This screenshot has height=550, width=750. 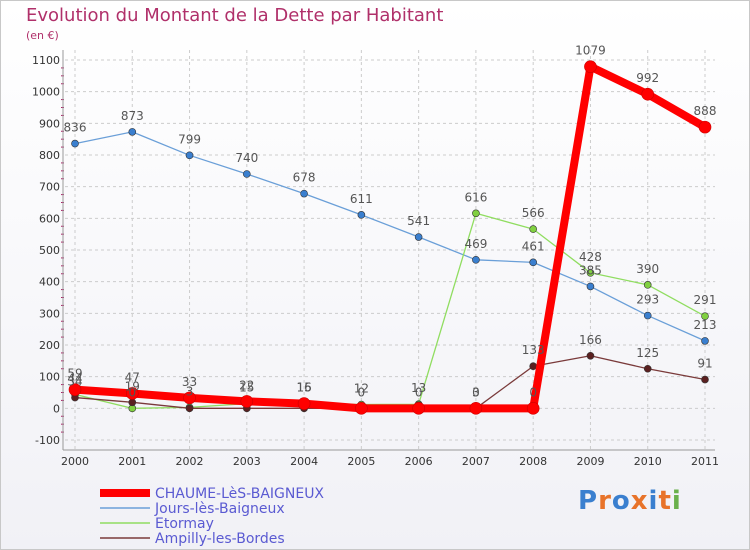 What do you see at coordinates (647, 269) in the screenshot?
I see `data-label: 390` at bounding box center [647, 269].